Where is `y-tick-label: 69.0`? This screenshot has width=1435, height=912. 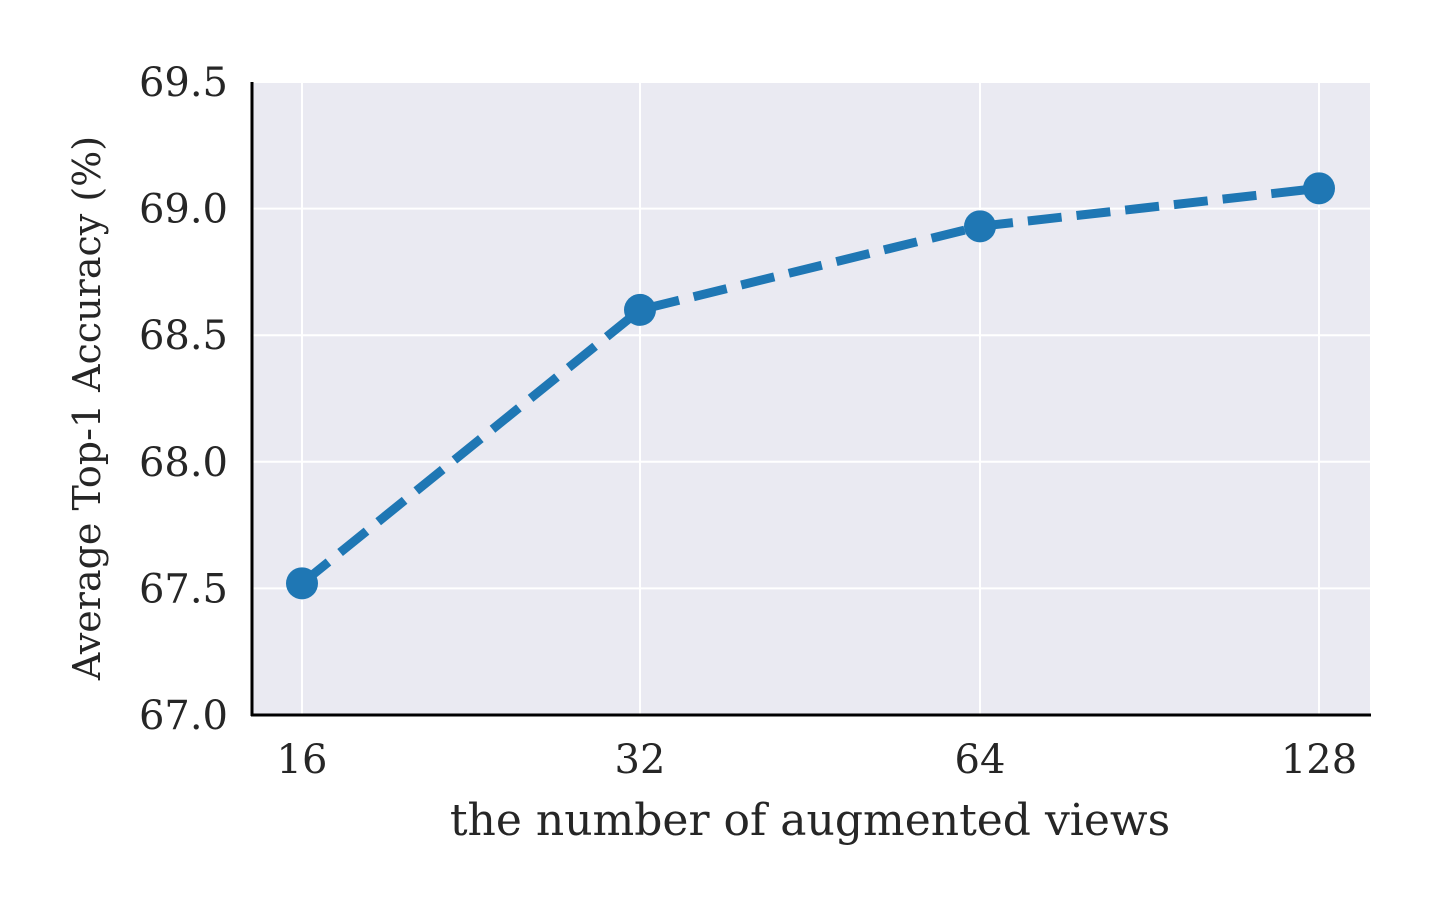 y-tick-label: 69.0 is located at coordinates (183, 210).